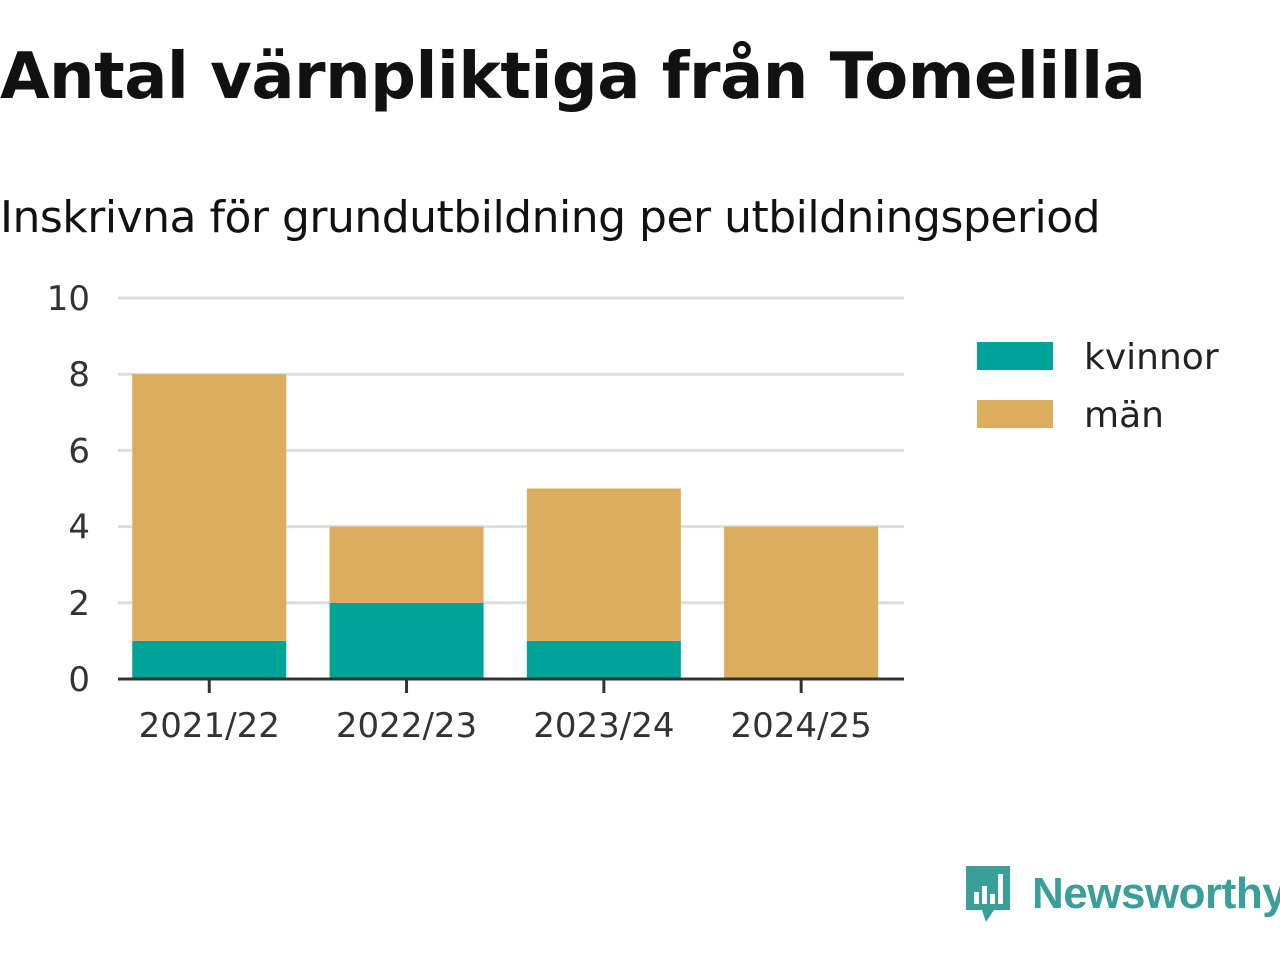 This screenshot has height=960, width=1280. What do you see at coordinates (1124, 415) in the screenshot?
I see `legend-label: män` at bounding box center [1124, 415].